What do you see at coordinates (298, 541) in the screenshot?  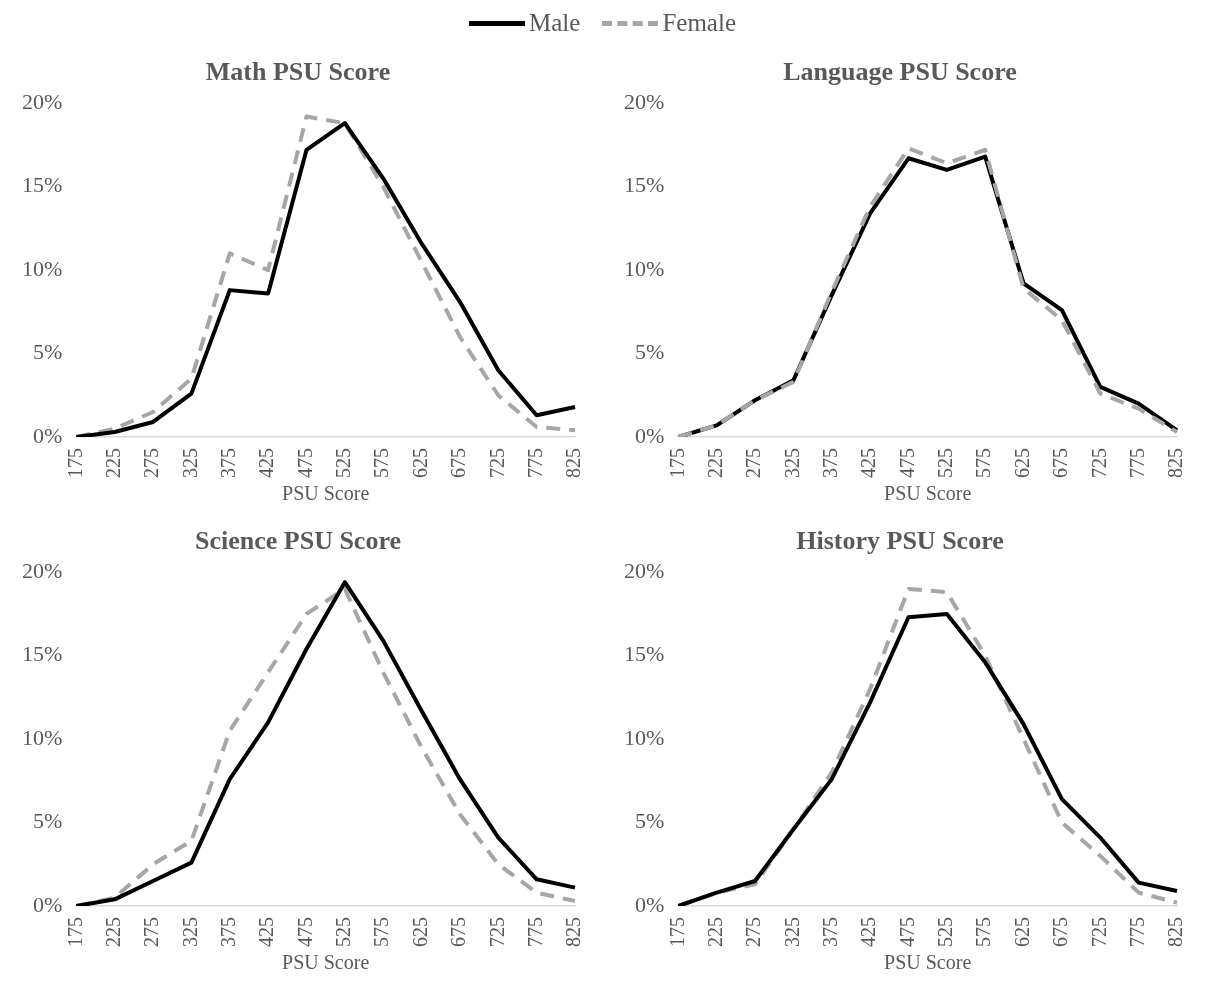 I see `chart-title: Science PSU Score` at bounding box center [298, 541].